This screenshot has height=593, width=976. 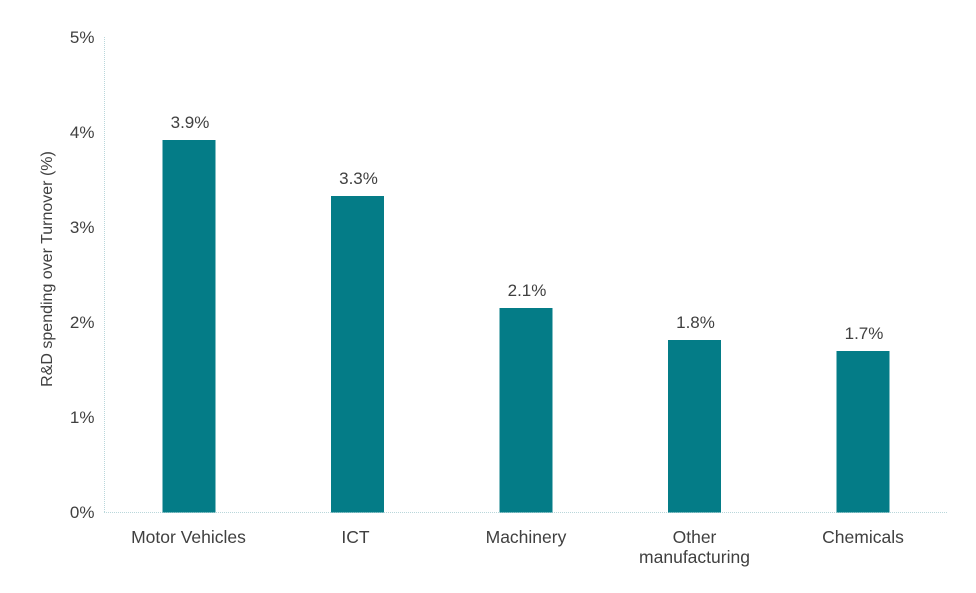 What do you see at coordinates (82, 417) in the screenshot?
I see `svg-text: 1%` at bounding box center [82, 417].